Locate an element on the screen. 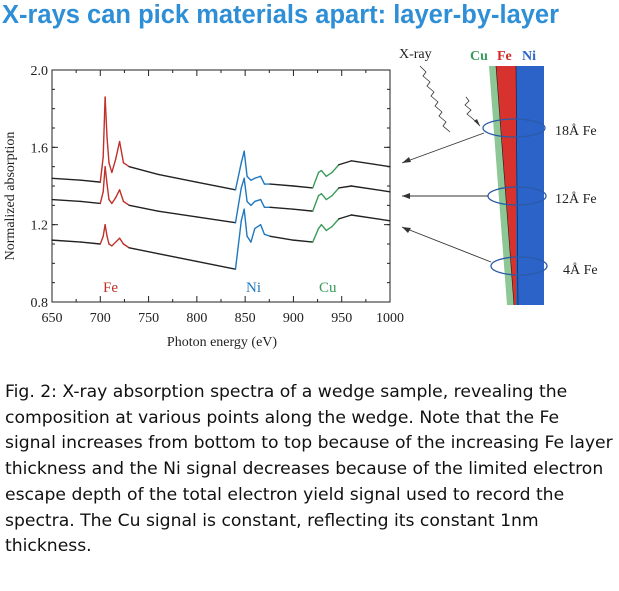 Image resolution: width=619 pixels, height=591 pixels. thickness-label-12: 12Å Fe is located at coordinates (576, 199).